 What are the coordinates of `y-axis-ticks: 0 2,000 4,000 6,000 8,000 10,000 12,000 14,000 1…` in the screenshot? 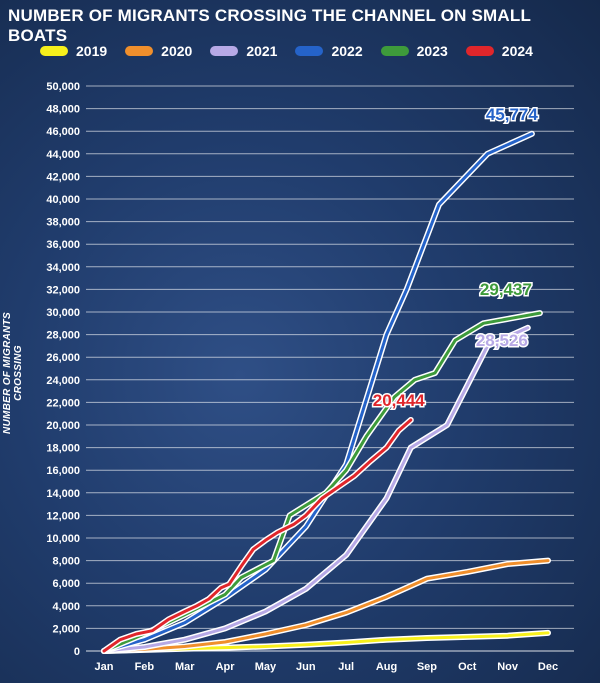 It's located at (63, 369).